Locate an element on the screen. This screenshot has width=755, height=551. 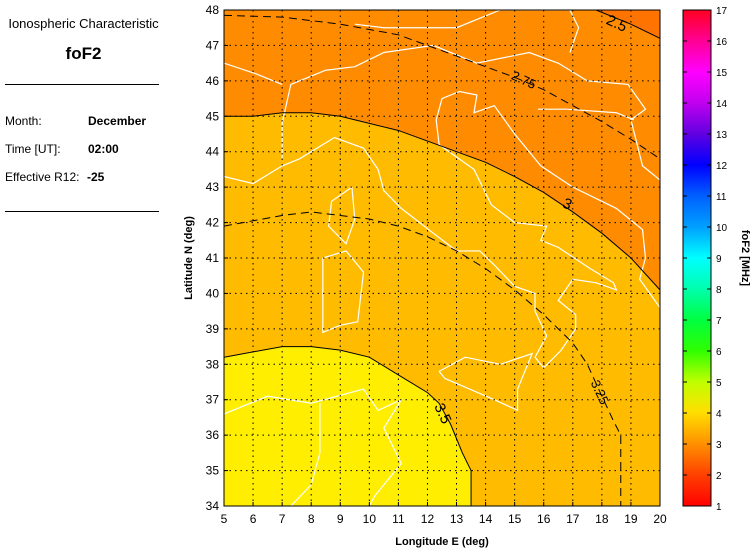
parameter-title: foF2 is located at coordinates (83, 53).